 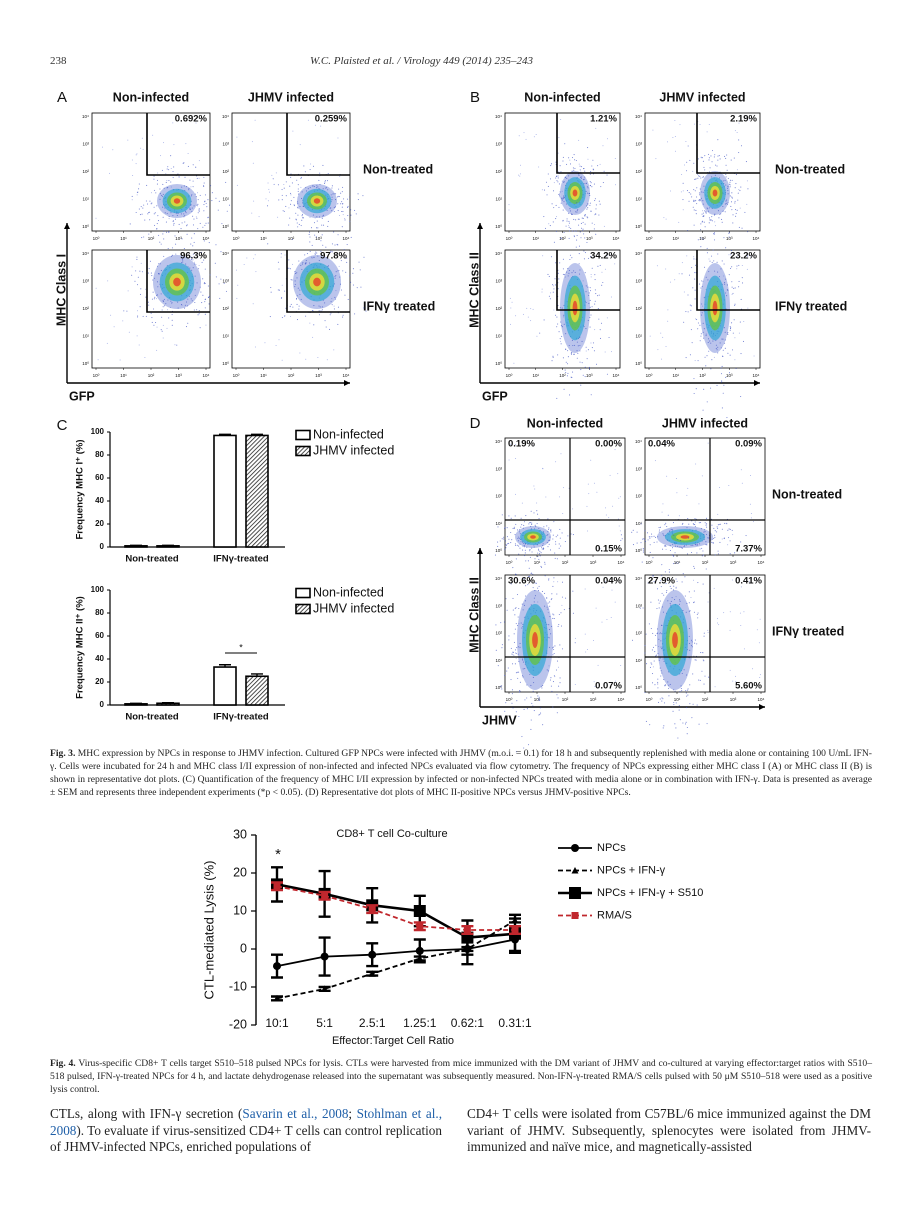 I want to click on citation-link: Stohlman et al., 2008, so click(x=246, y=1122).